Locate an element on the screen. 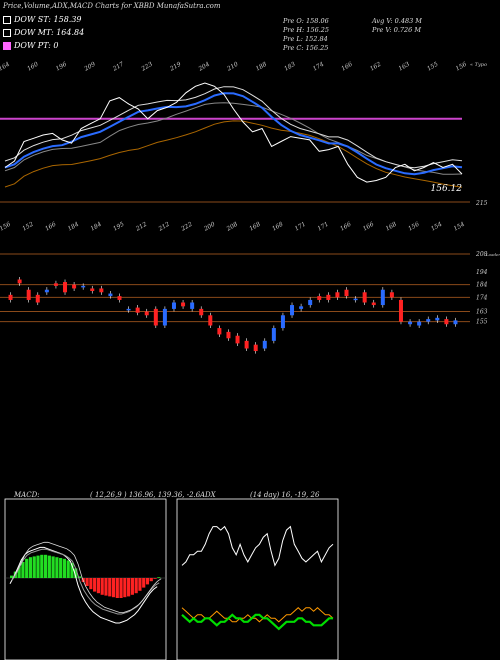  stat-pre-volume: Pre V: 0.726 M is located at coordinates (397, 30).